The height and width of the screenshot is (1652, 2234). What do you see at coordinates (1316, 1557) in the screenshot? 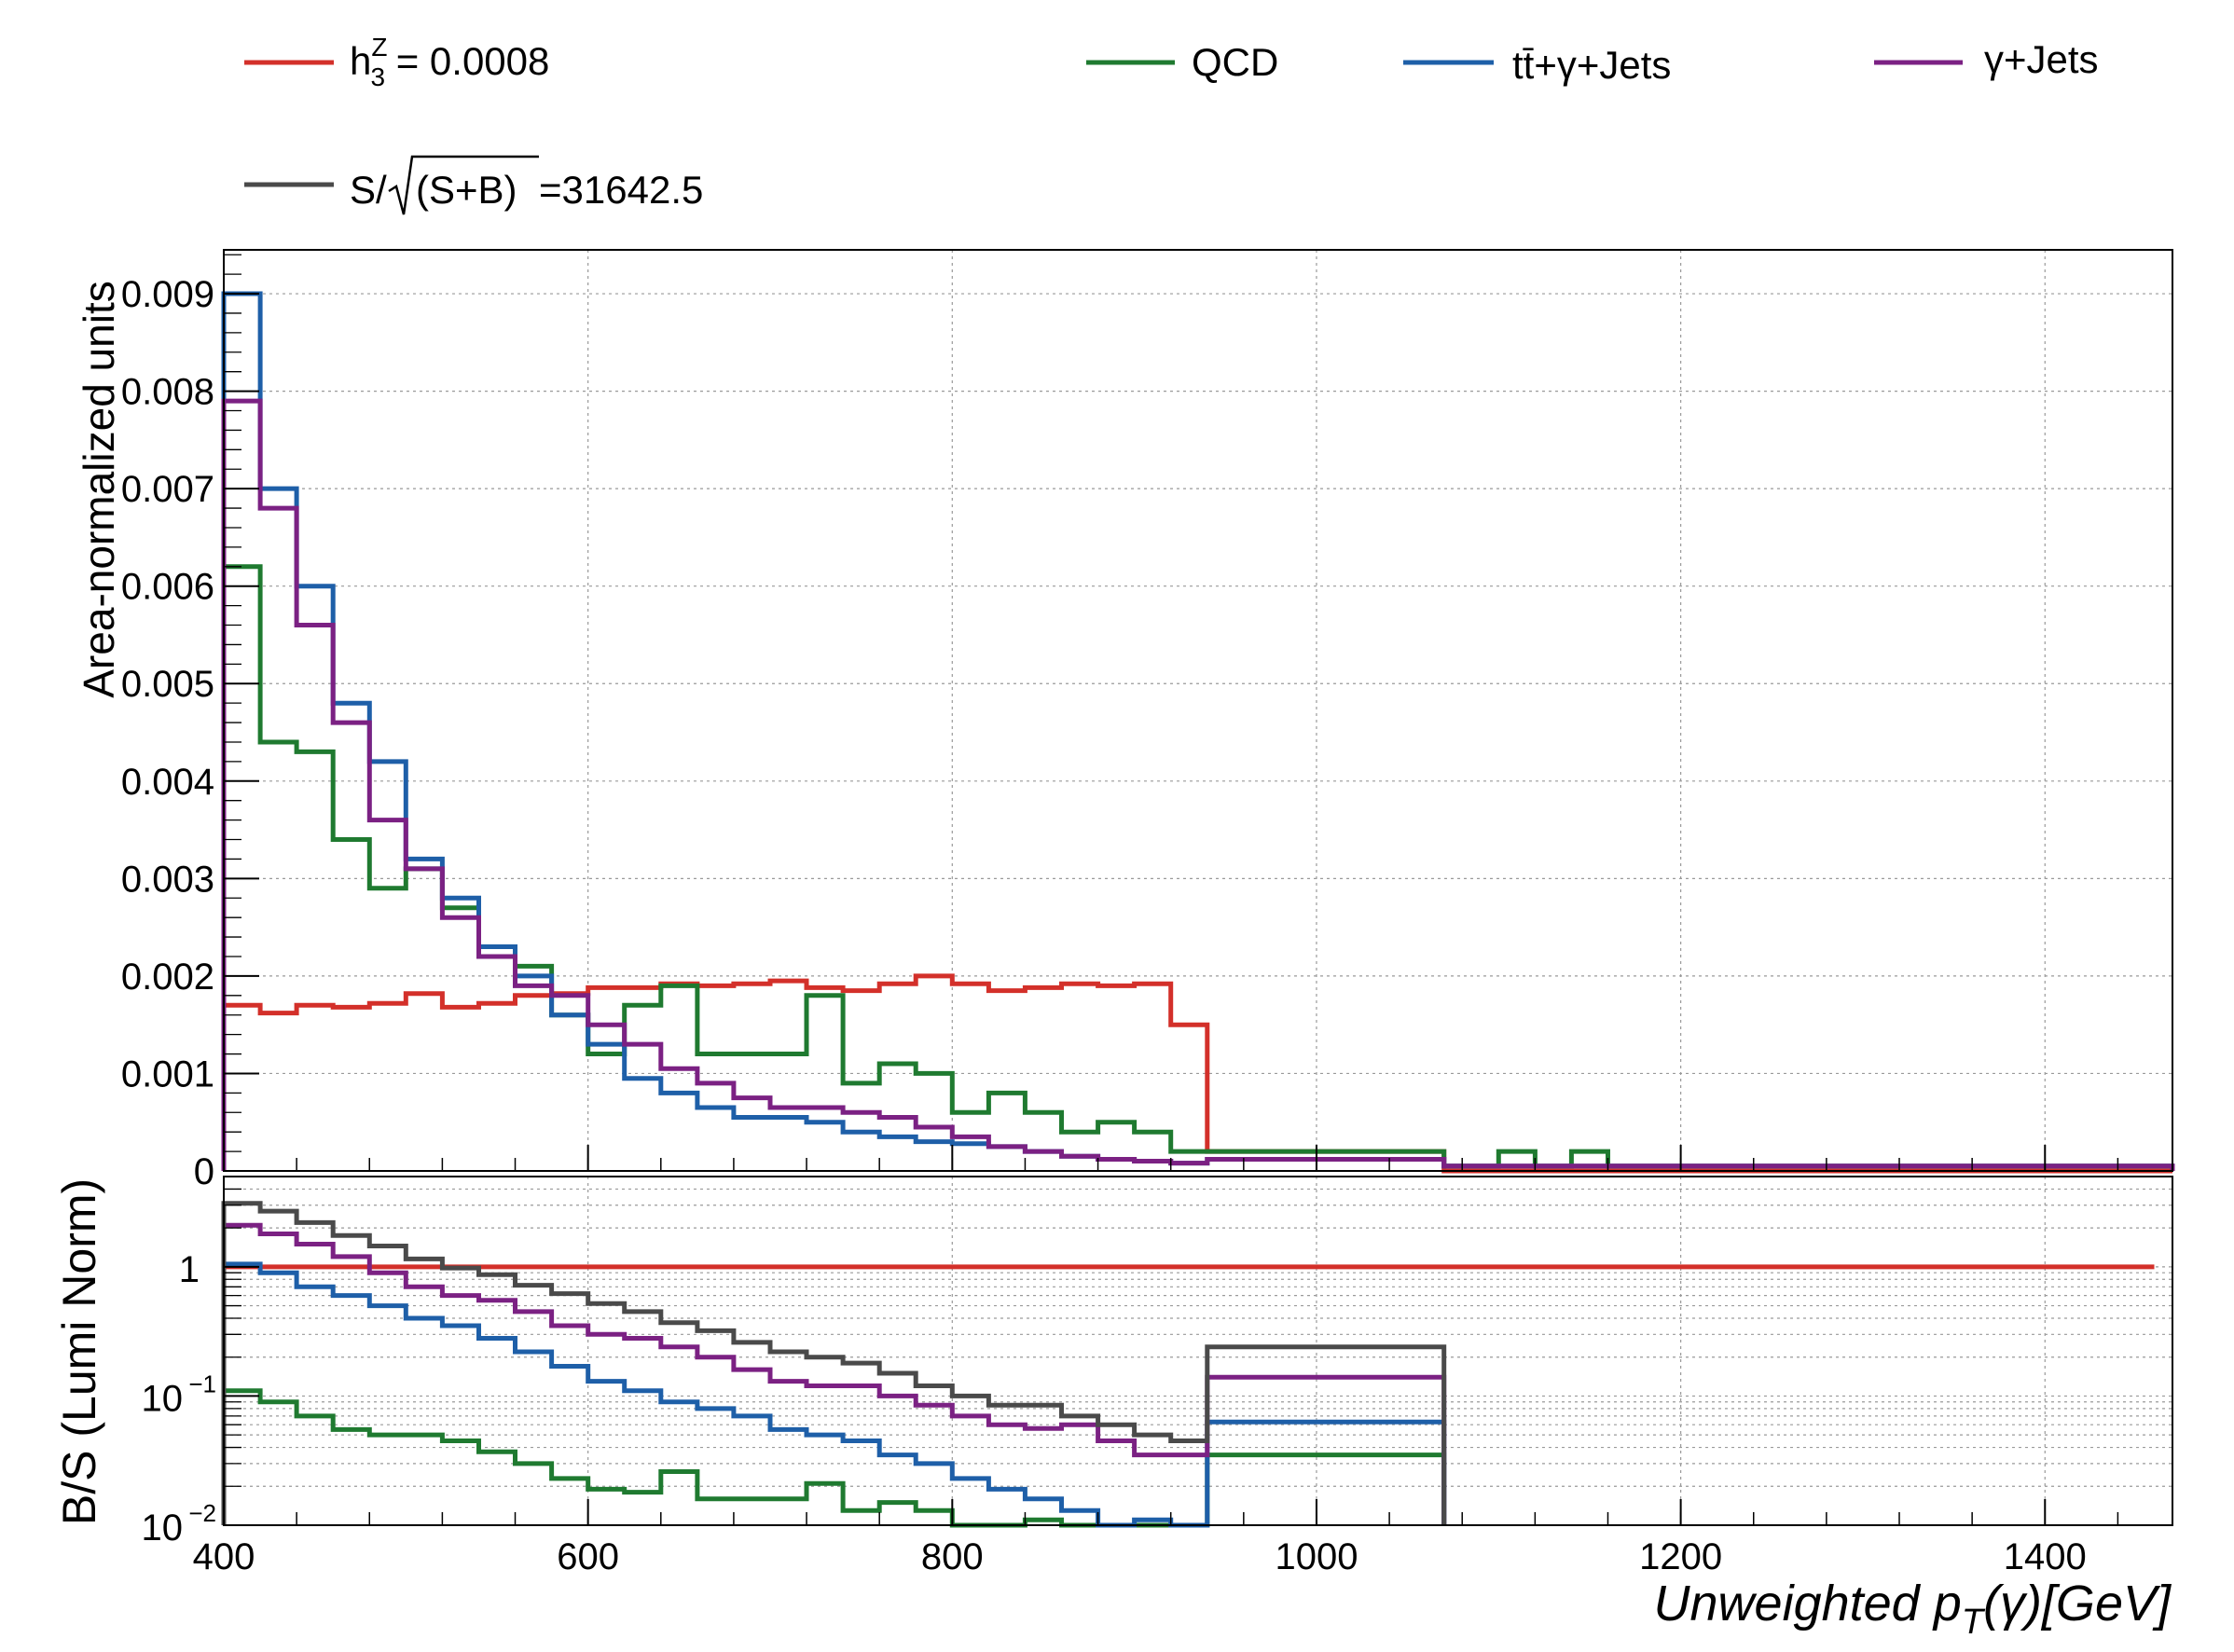
I see `x-tick-label: 1000` at bounding box center [1316, 1557].